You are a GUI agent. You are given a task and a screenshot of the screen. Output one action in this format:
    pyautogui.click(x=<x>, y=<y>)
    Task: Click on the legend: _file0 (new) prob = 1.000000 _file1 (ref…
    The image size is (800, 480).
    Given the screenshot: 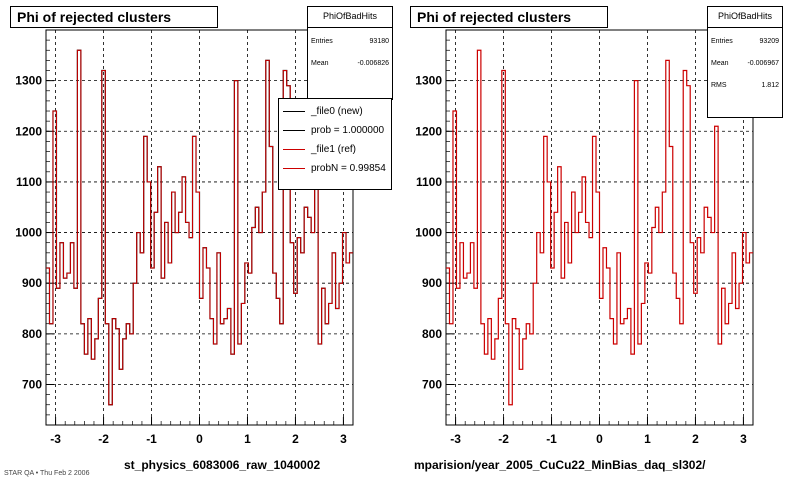 What is the action you would take?
    pyautogui.click(x=335, y=144)
    